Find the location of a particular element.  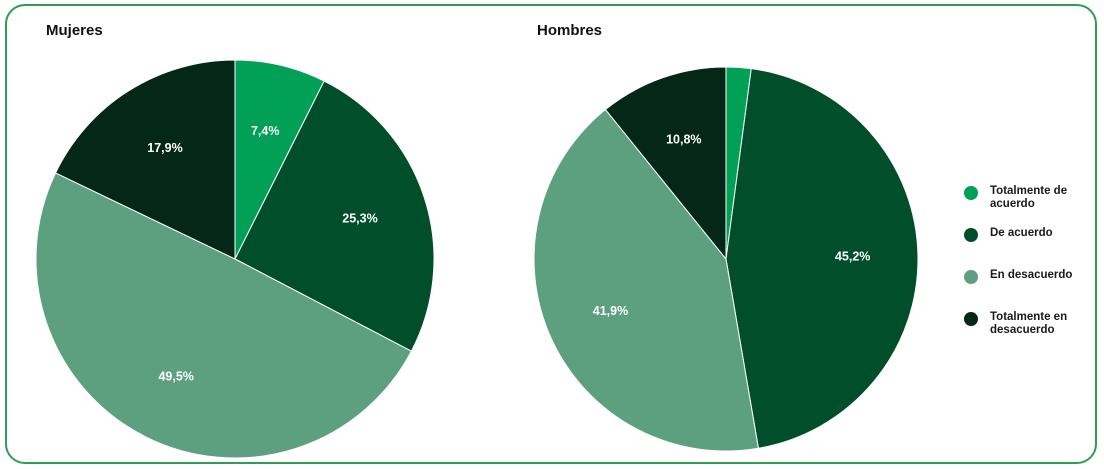

chart-title-mujeres: Mujeres is located at coordinates (74, 30).